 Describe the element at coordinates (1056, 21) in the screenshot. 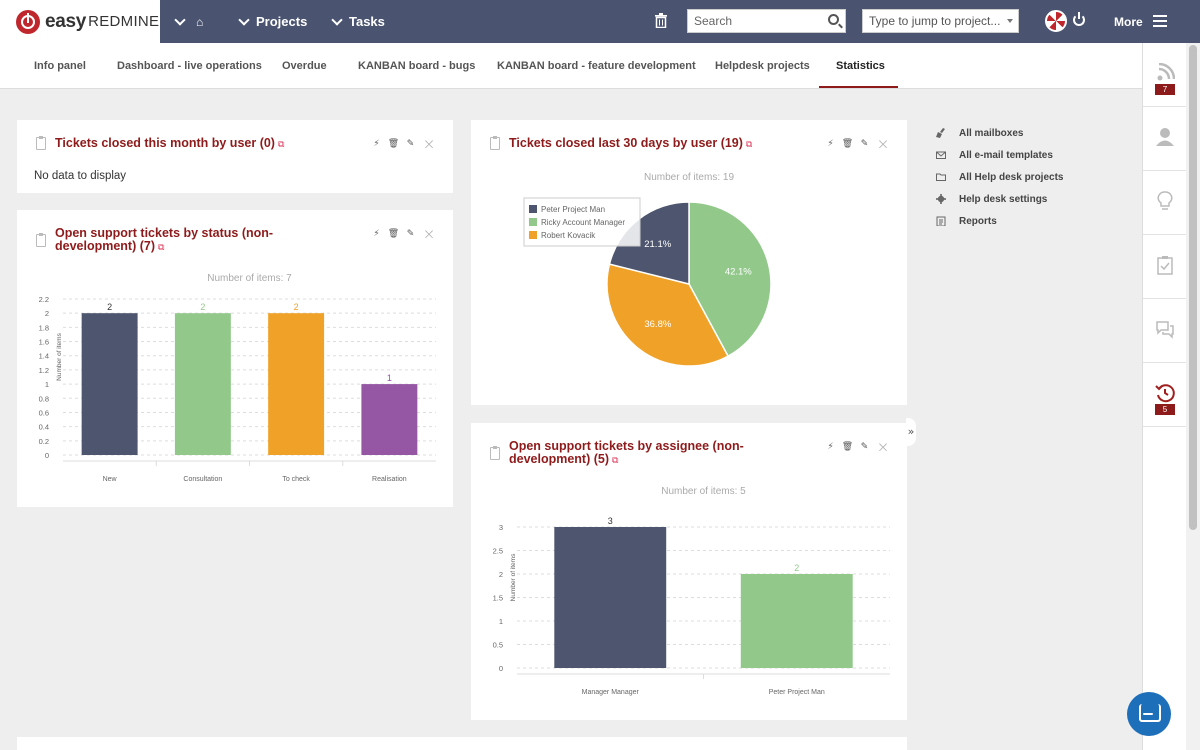

I see `lifebuoy-icon` at that location.